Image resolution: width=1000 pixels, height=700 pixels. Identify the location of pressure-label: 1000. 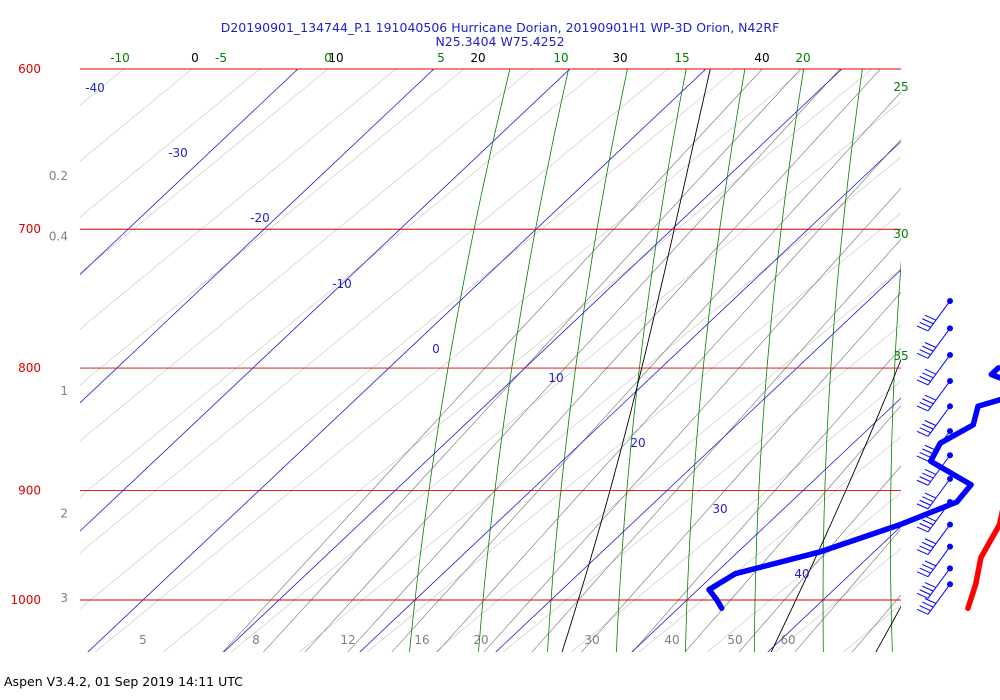
(25, 600).